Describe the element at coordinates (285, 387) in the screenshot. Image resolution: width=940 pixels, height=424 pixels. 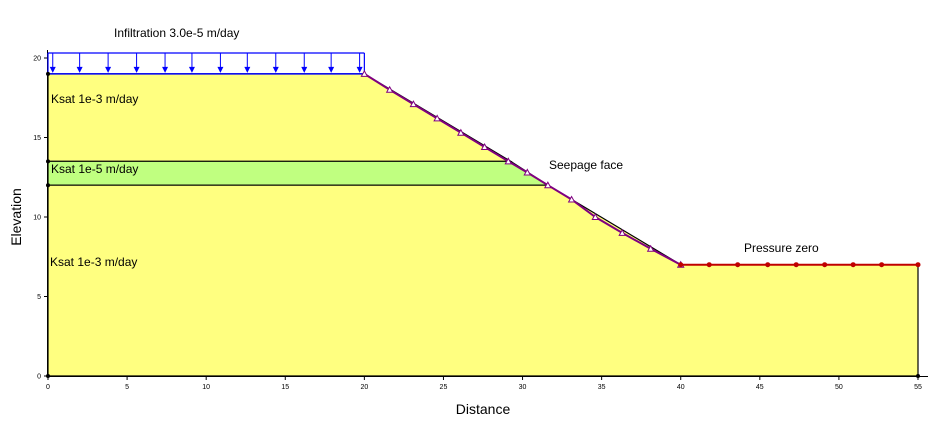
I see `x-tick-label: 15` at that location.